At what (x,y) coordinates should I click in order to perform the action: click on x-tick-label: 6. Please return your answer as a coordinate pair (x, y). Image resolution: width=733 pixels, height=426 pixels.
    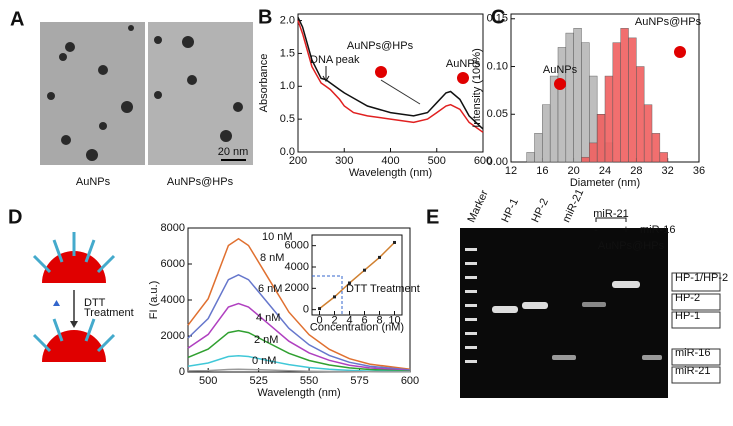
    Looking at the image, I should click on (364, 320).